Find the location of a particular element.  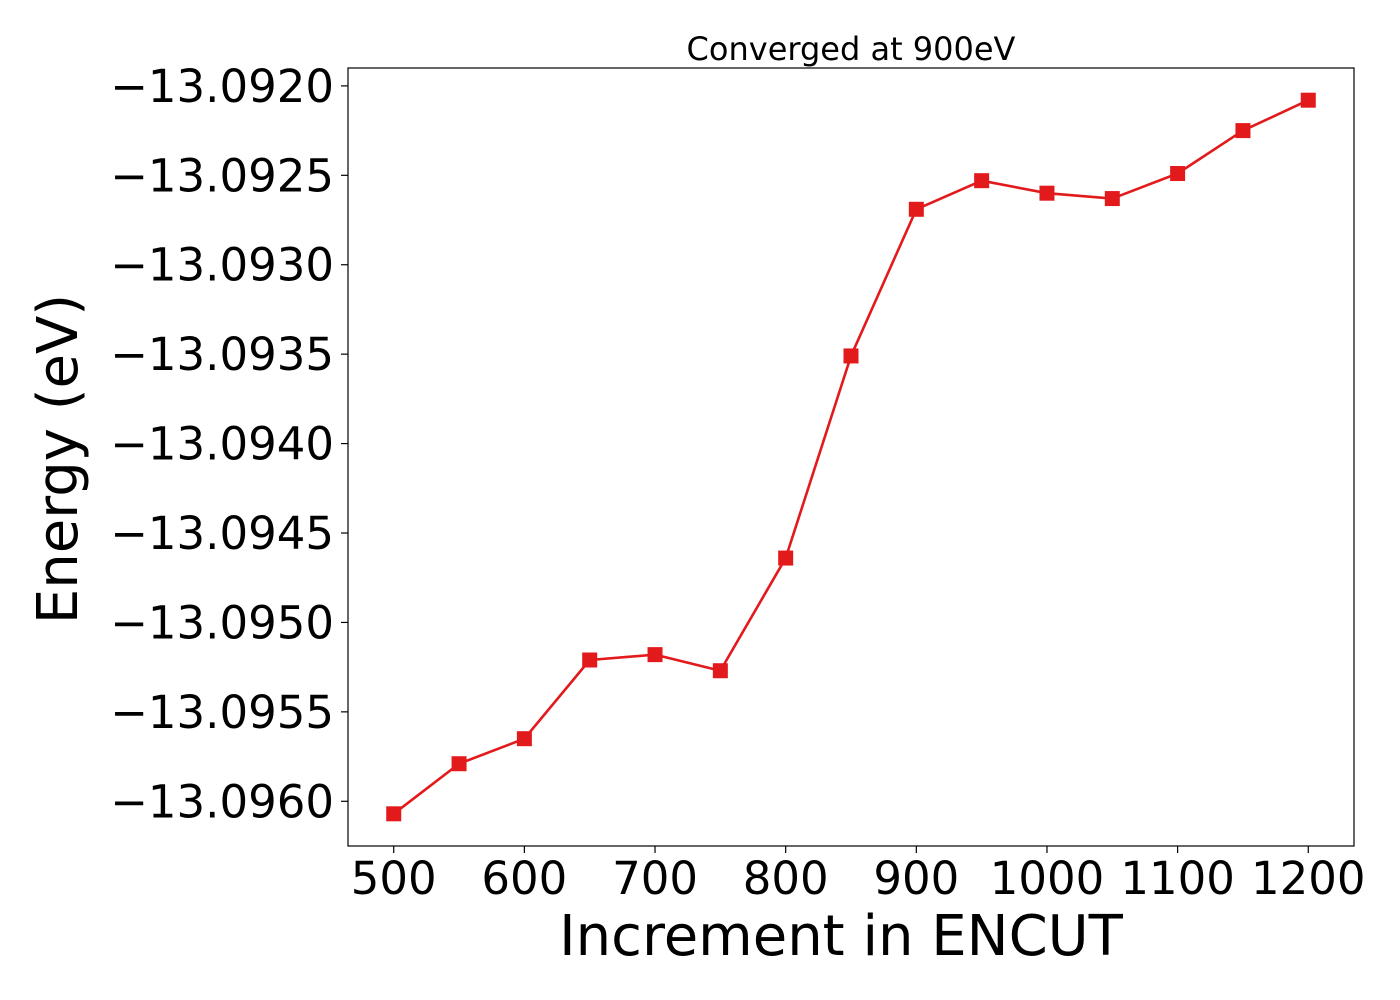

x-tick-label: 1000 is located at coordinates (1047, 878).